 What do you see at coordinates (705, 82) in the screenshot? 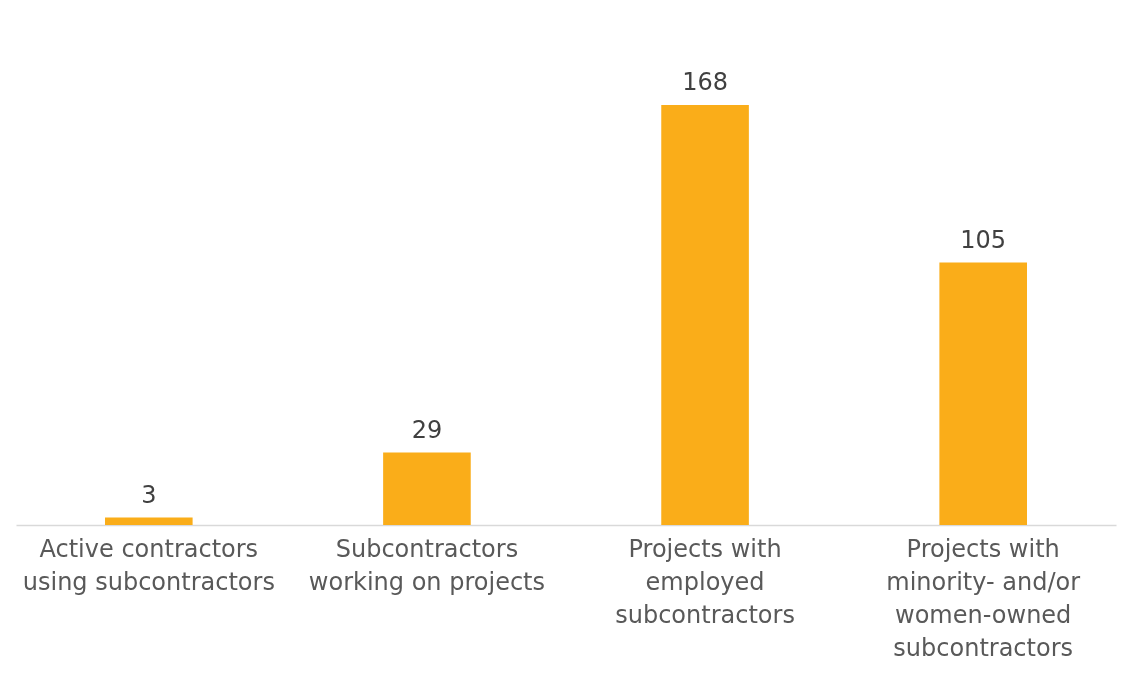
I see `data-label: 168` at bounding box center [705, 82].